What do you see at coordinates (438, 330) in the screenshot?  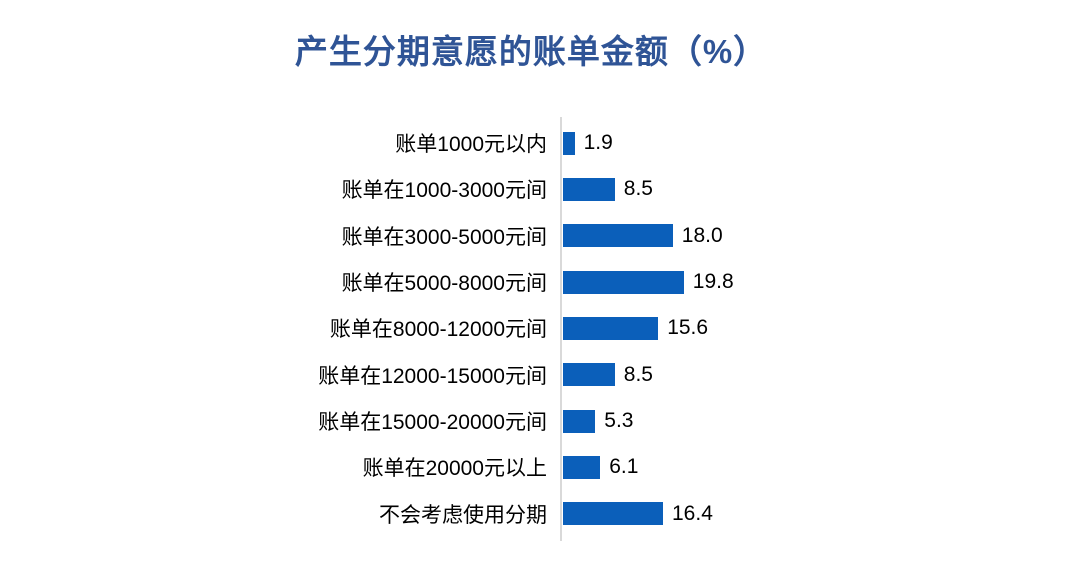 I see `category-label: 账单在8000-12000元间` at bounding box center [438, 330].